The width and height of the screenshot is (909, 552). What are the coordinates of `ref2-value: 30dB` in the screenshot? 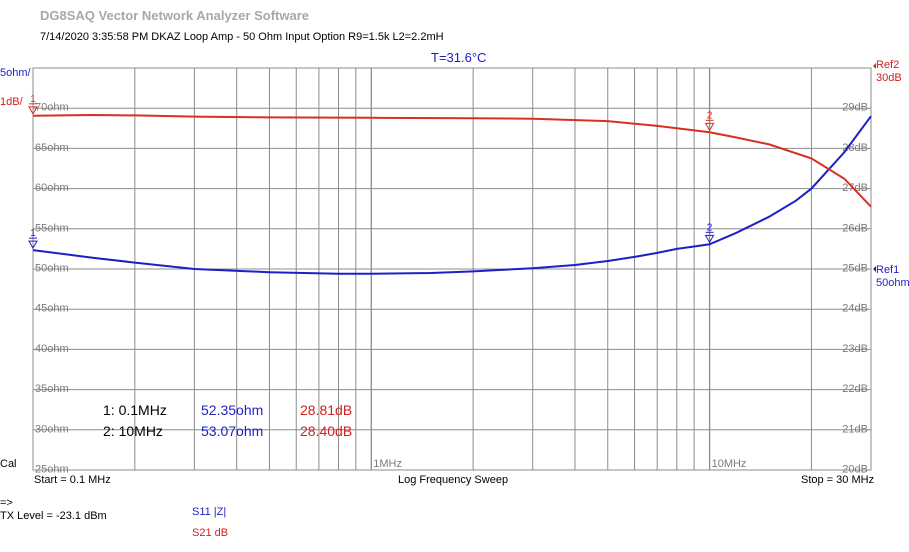 It's located at (889, 78).